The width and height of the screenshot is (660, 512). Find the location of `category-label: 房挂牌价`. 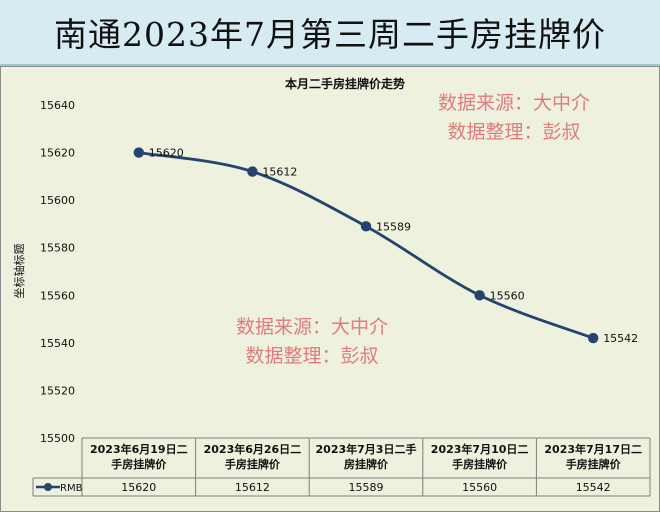

category-label: 房挂牌价 is located at coordinates (366, 464).